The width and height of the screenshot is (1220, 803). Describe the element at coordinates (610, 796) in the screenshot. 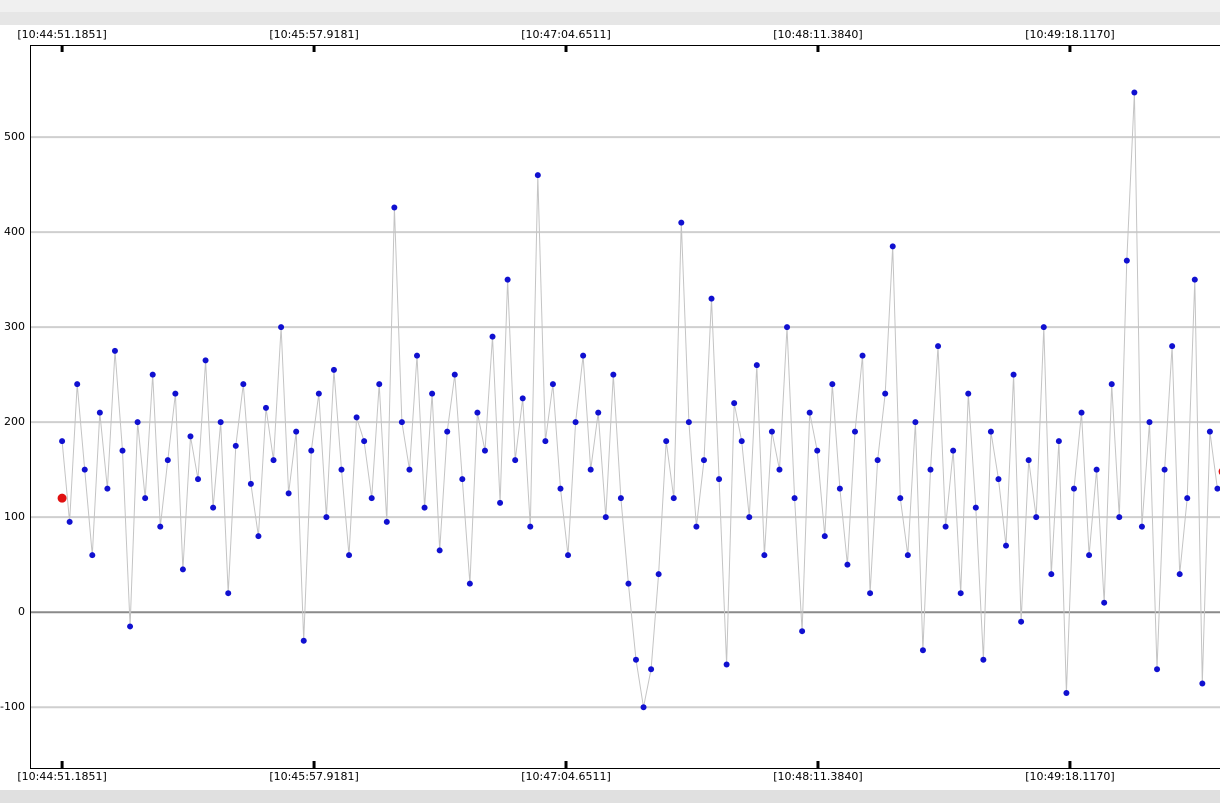

I see `bottom-strip` at that location.